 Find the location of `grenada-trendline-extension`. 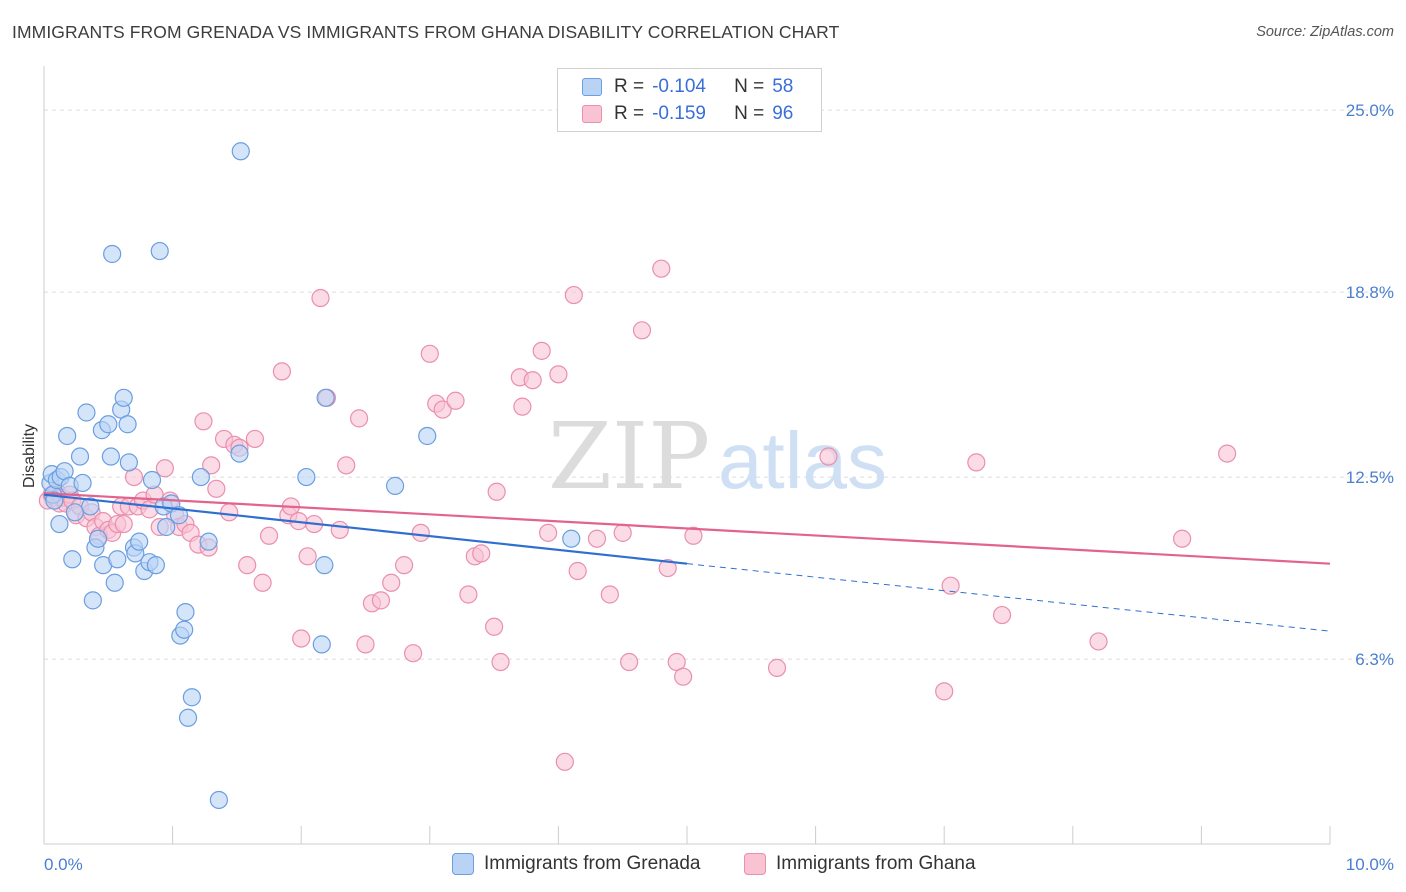

grenada-trendline-extension is located at coordinates (1008, 597).